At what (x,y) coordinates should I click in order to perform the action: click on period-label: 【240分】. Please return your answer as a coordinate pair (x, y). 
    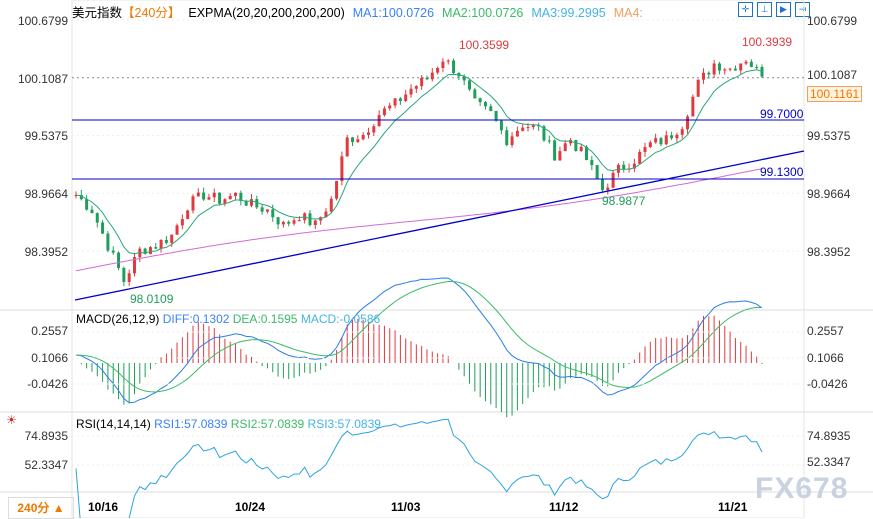
    Looking at the image, I should click on (151, 13).